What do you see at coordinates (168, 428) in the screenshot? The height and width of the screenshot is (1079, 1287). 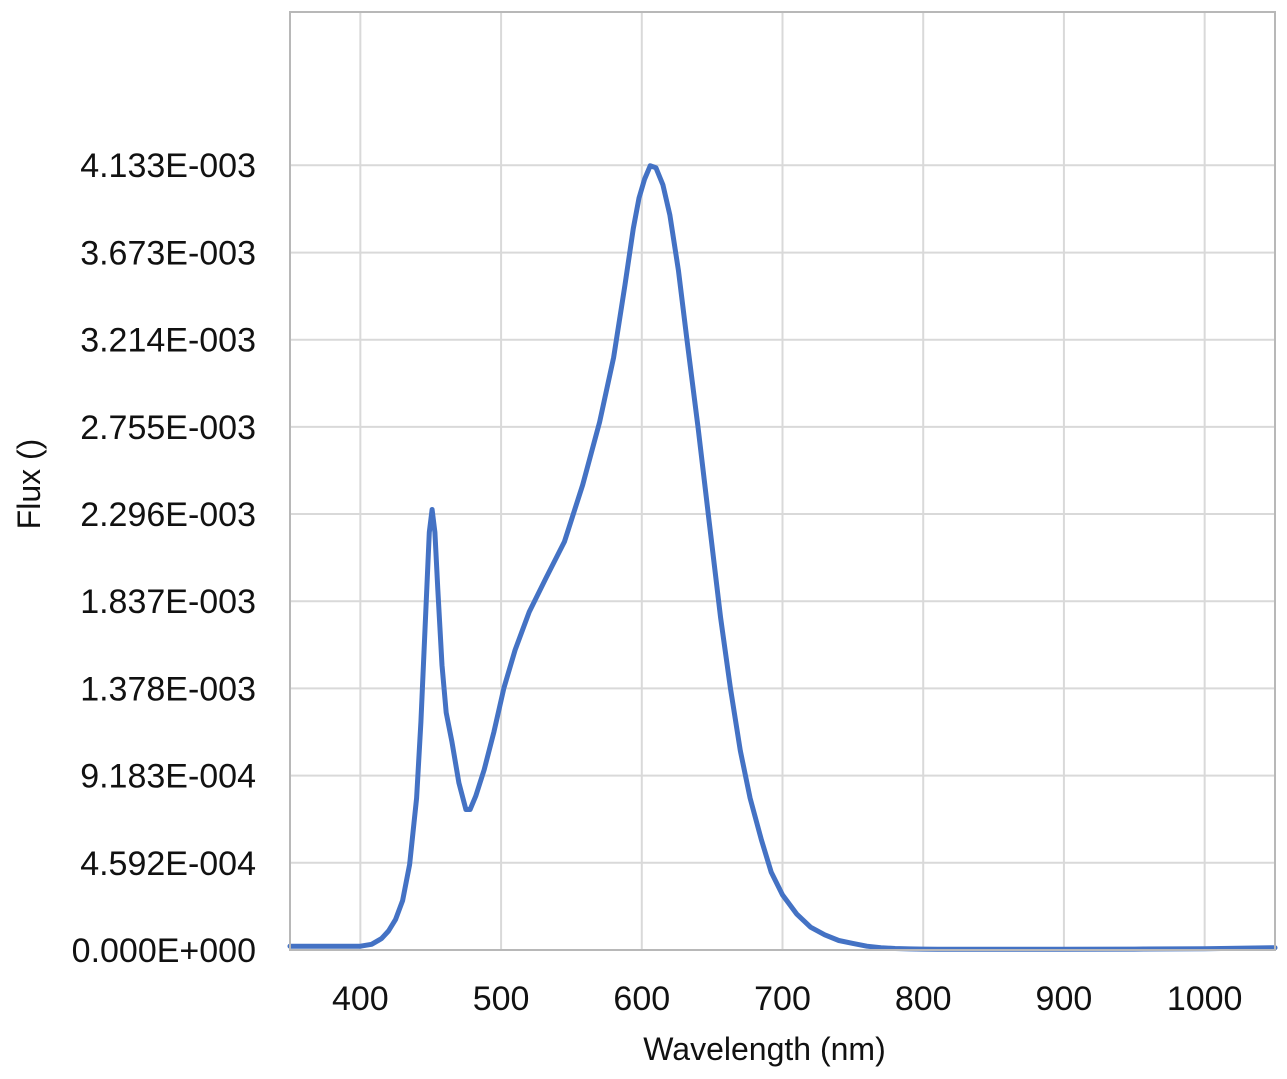 I see `y-tick-label: 2.755E-003` at bounding box center [168, 428].